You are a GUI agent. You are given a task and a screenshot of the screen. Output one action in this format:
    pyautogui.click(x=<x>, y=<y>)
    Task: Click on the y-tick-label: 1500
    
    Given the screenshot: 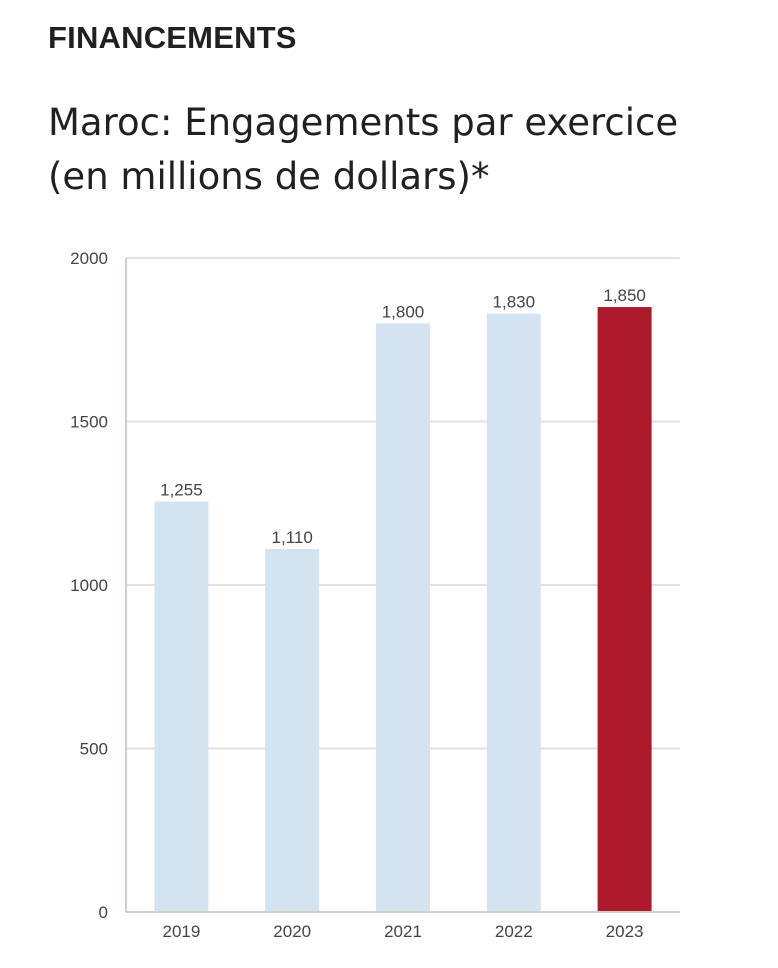 What is the action you would take?
    pyautogui.click(x=89, y=422)
    